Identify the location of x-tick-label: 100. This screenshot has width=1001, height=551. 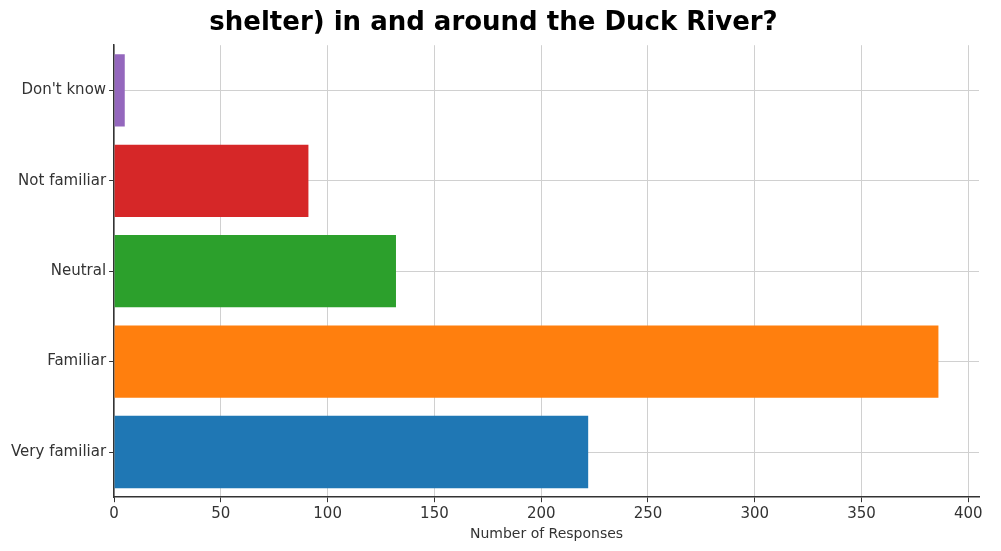
(327, 513).